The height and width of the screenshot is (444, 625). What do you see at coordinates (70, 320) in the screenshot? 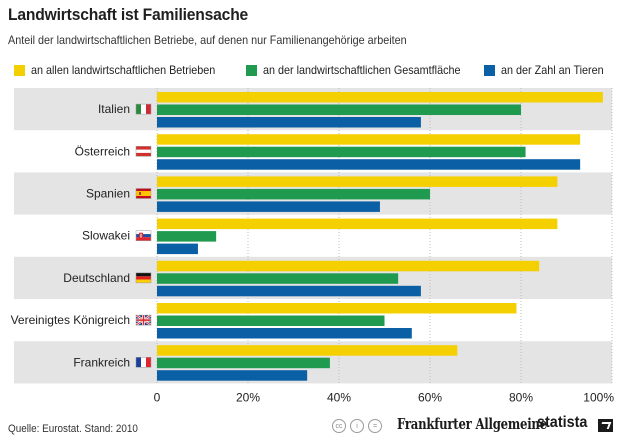
I see `category-label: Vereinigtes Königreich` at bounding box center [70, 320].